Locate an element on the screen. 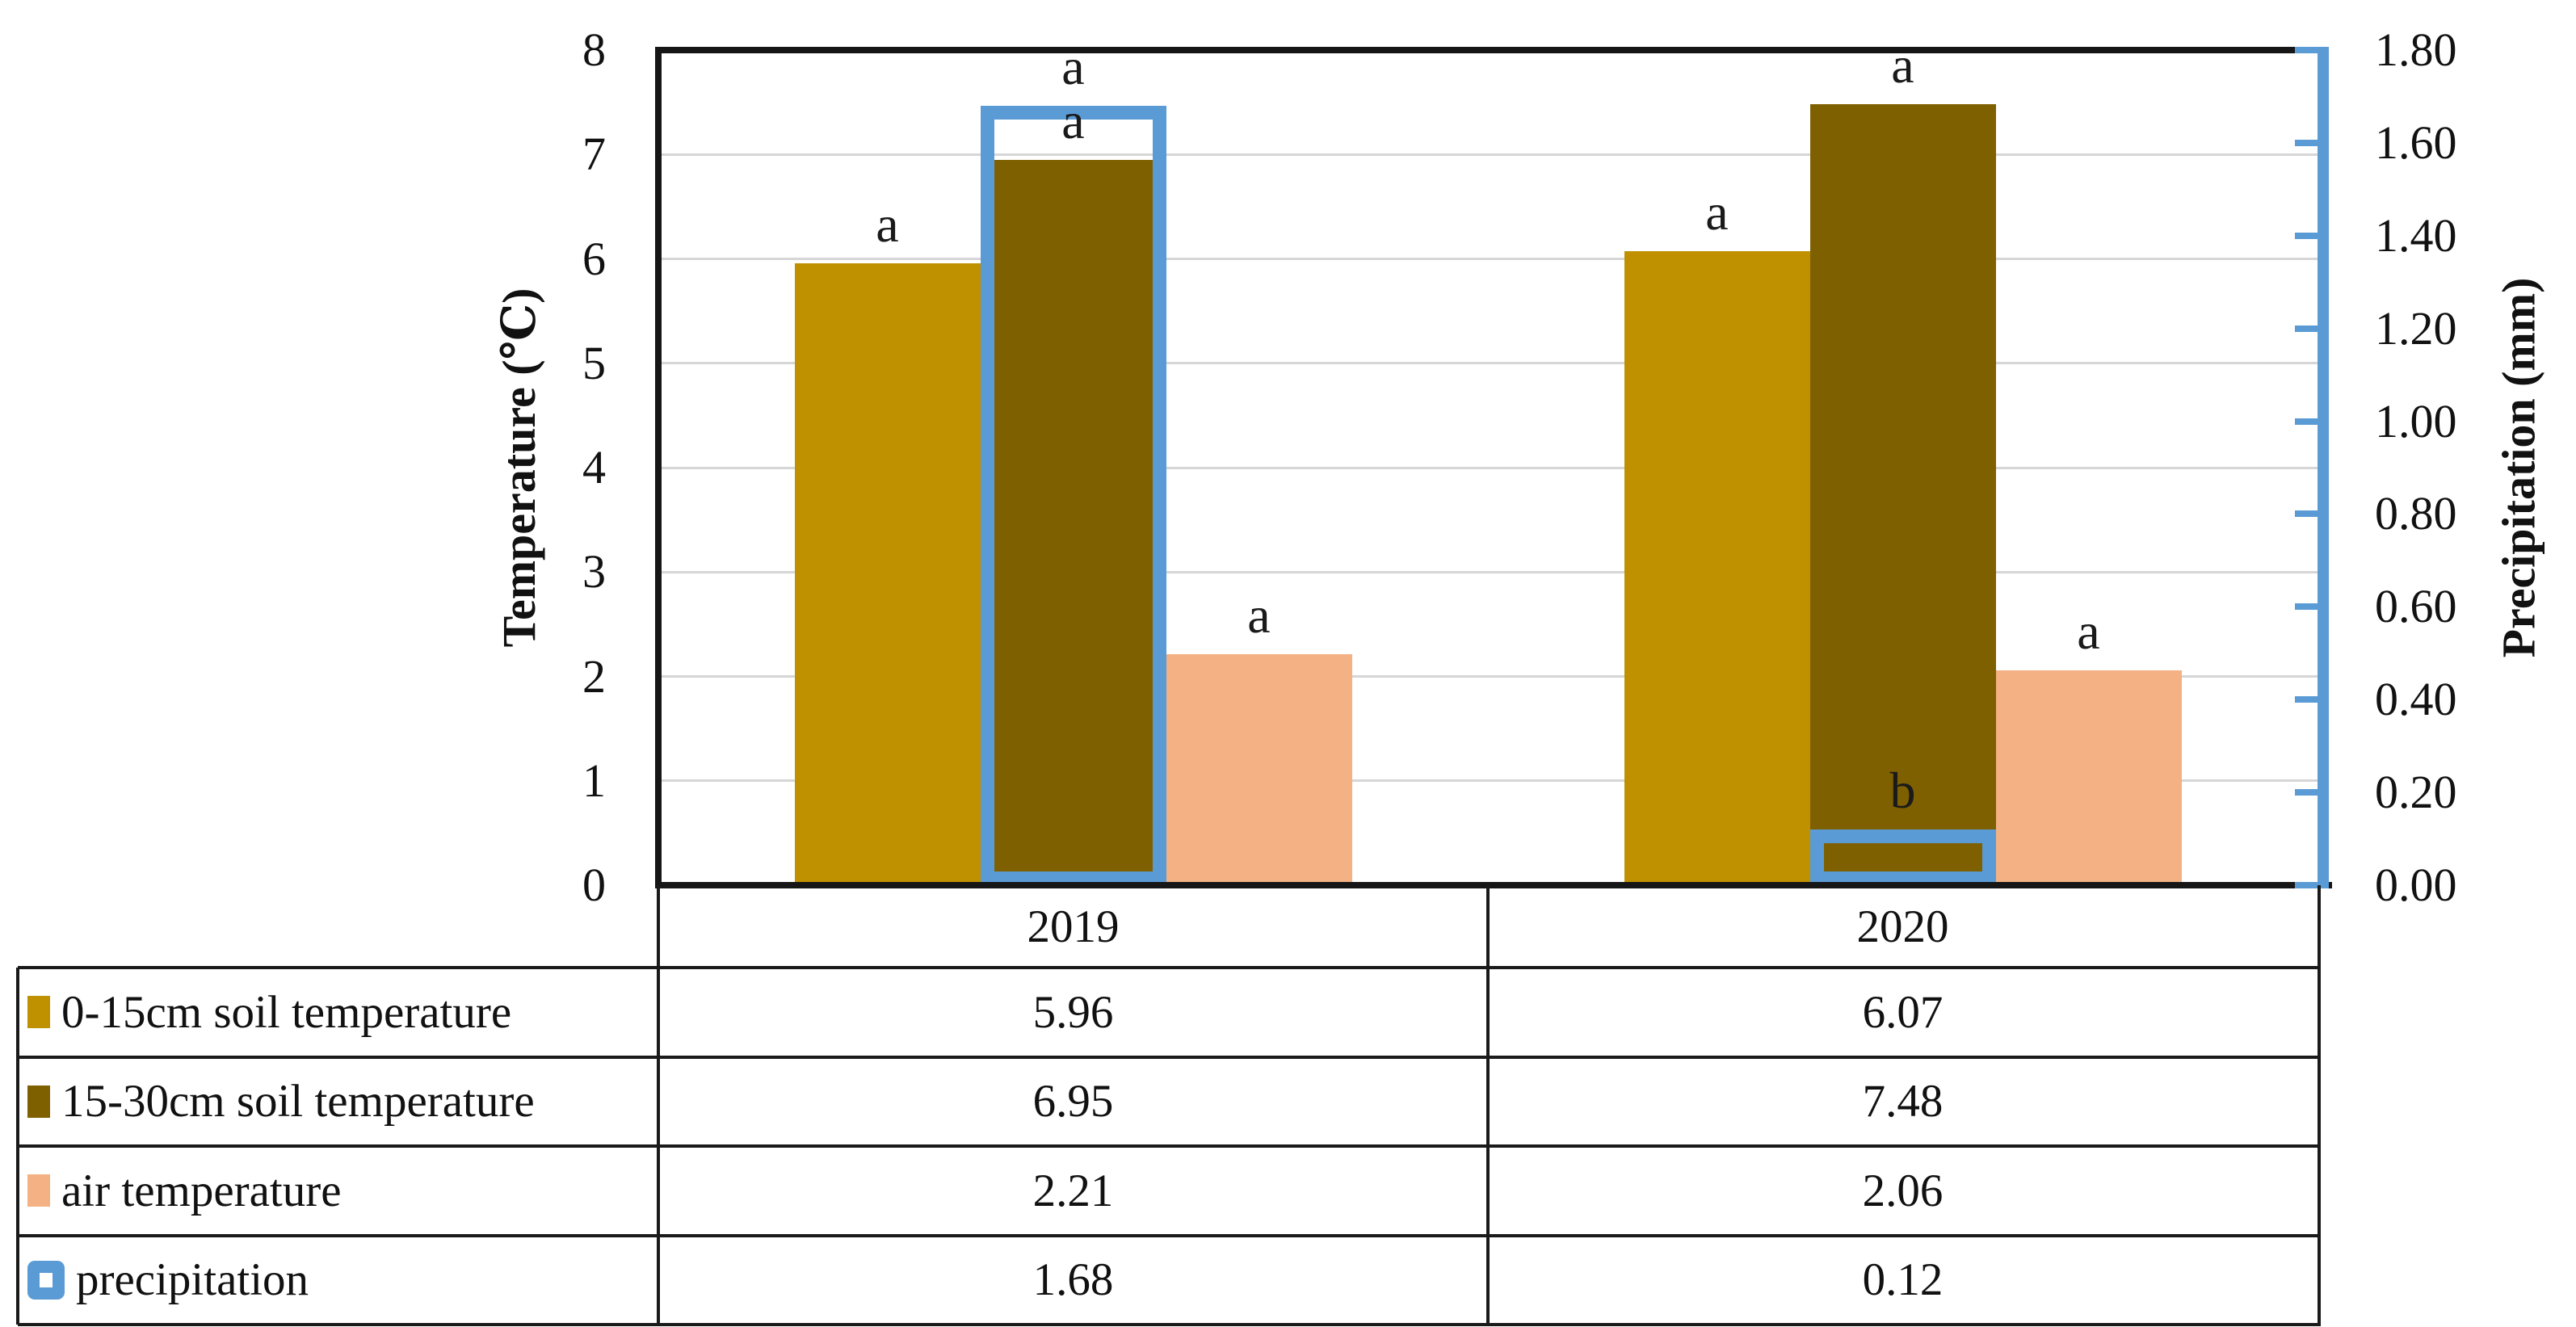 The height and width of the screenshot is (1327, 2576). left-axis-tick-label: 1 is located at coordinates (594, 780).